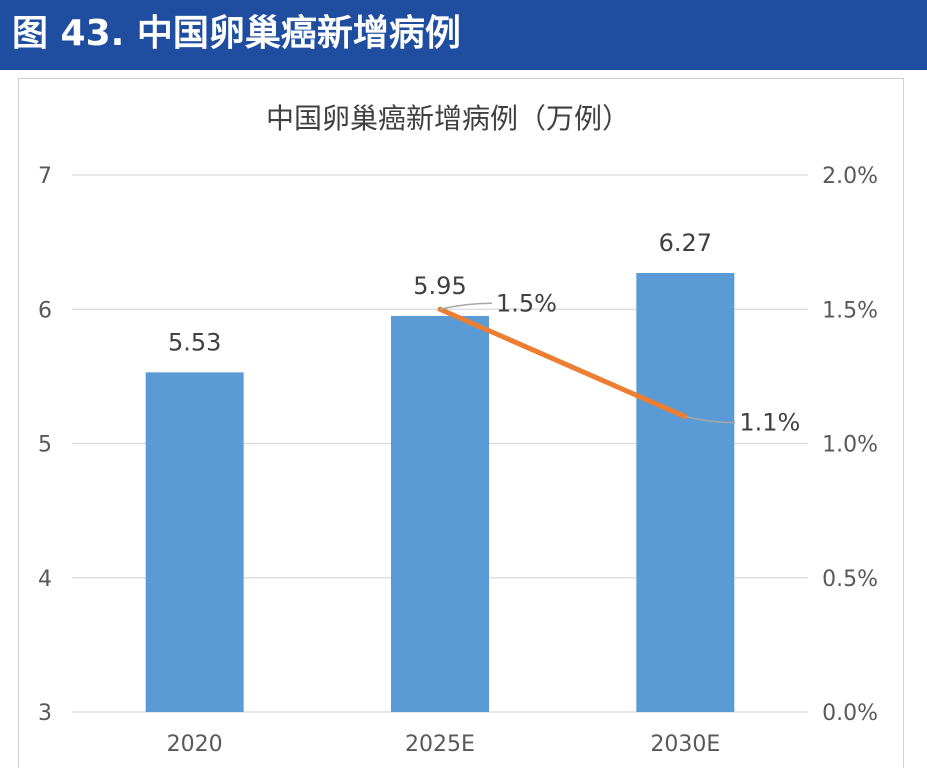 Image resolution: width=927 pixels, height=768 pixels. What do you see at coordinates (236, 33) in the screenshot?
I see `figure-title: 图 43. 中国卵巢癌新增病例` at bounding box center [236, 33].